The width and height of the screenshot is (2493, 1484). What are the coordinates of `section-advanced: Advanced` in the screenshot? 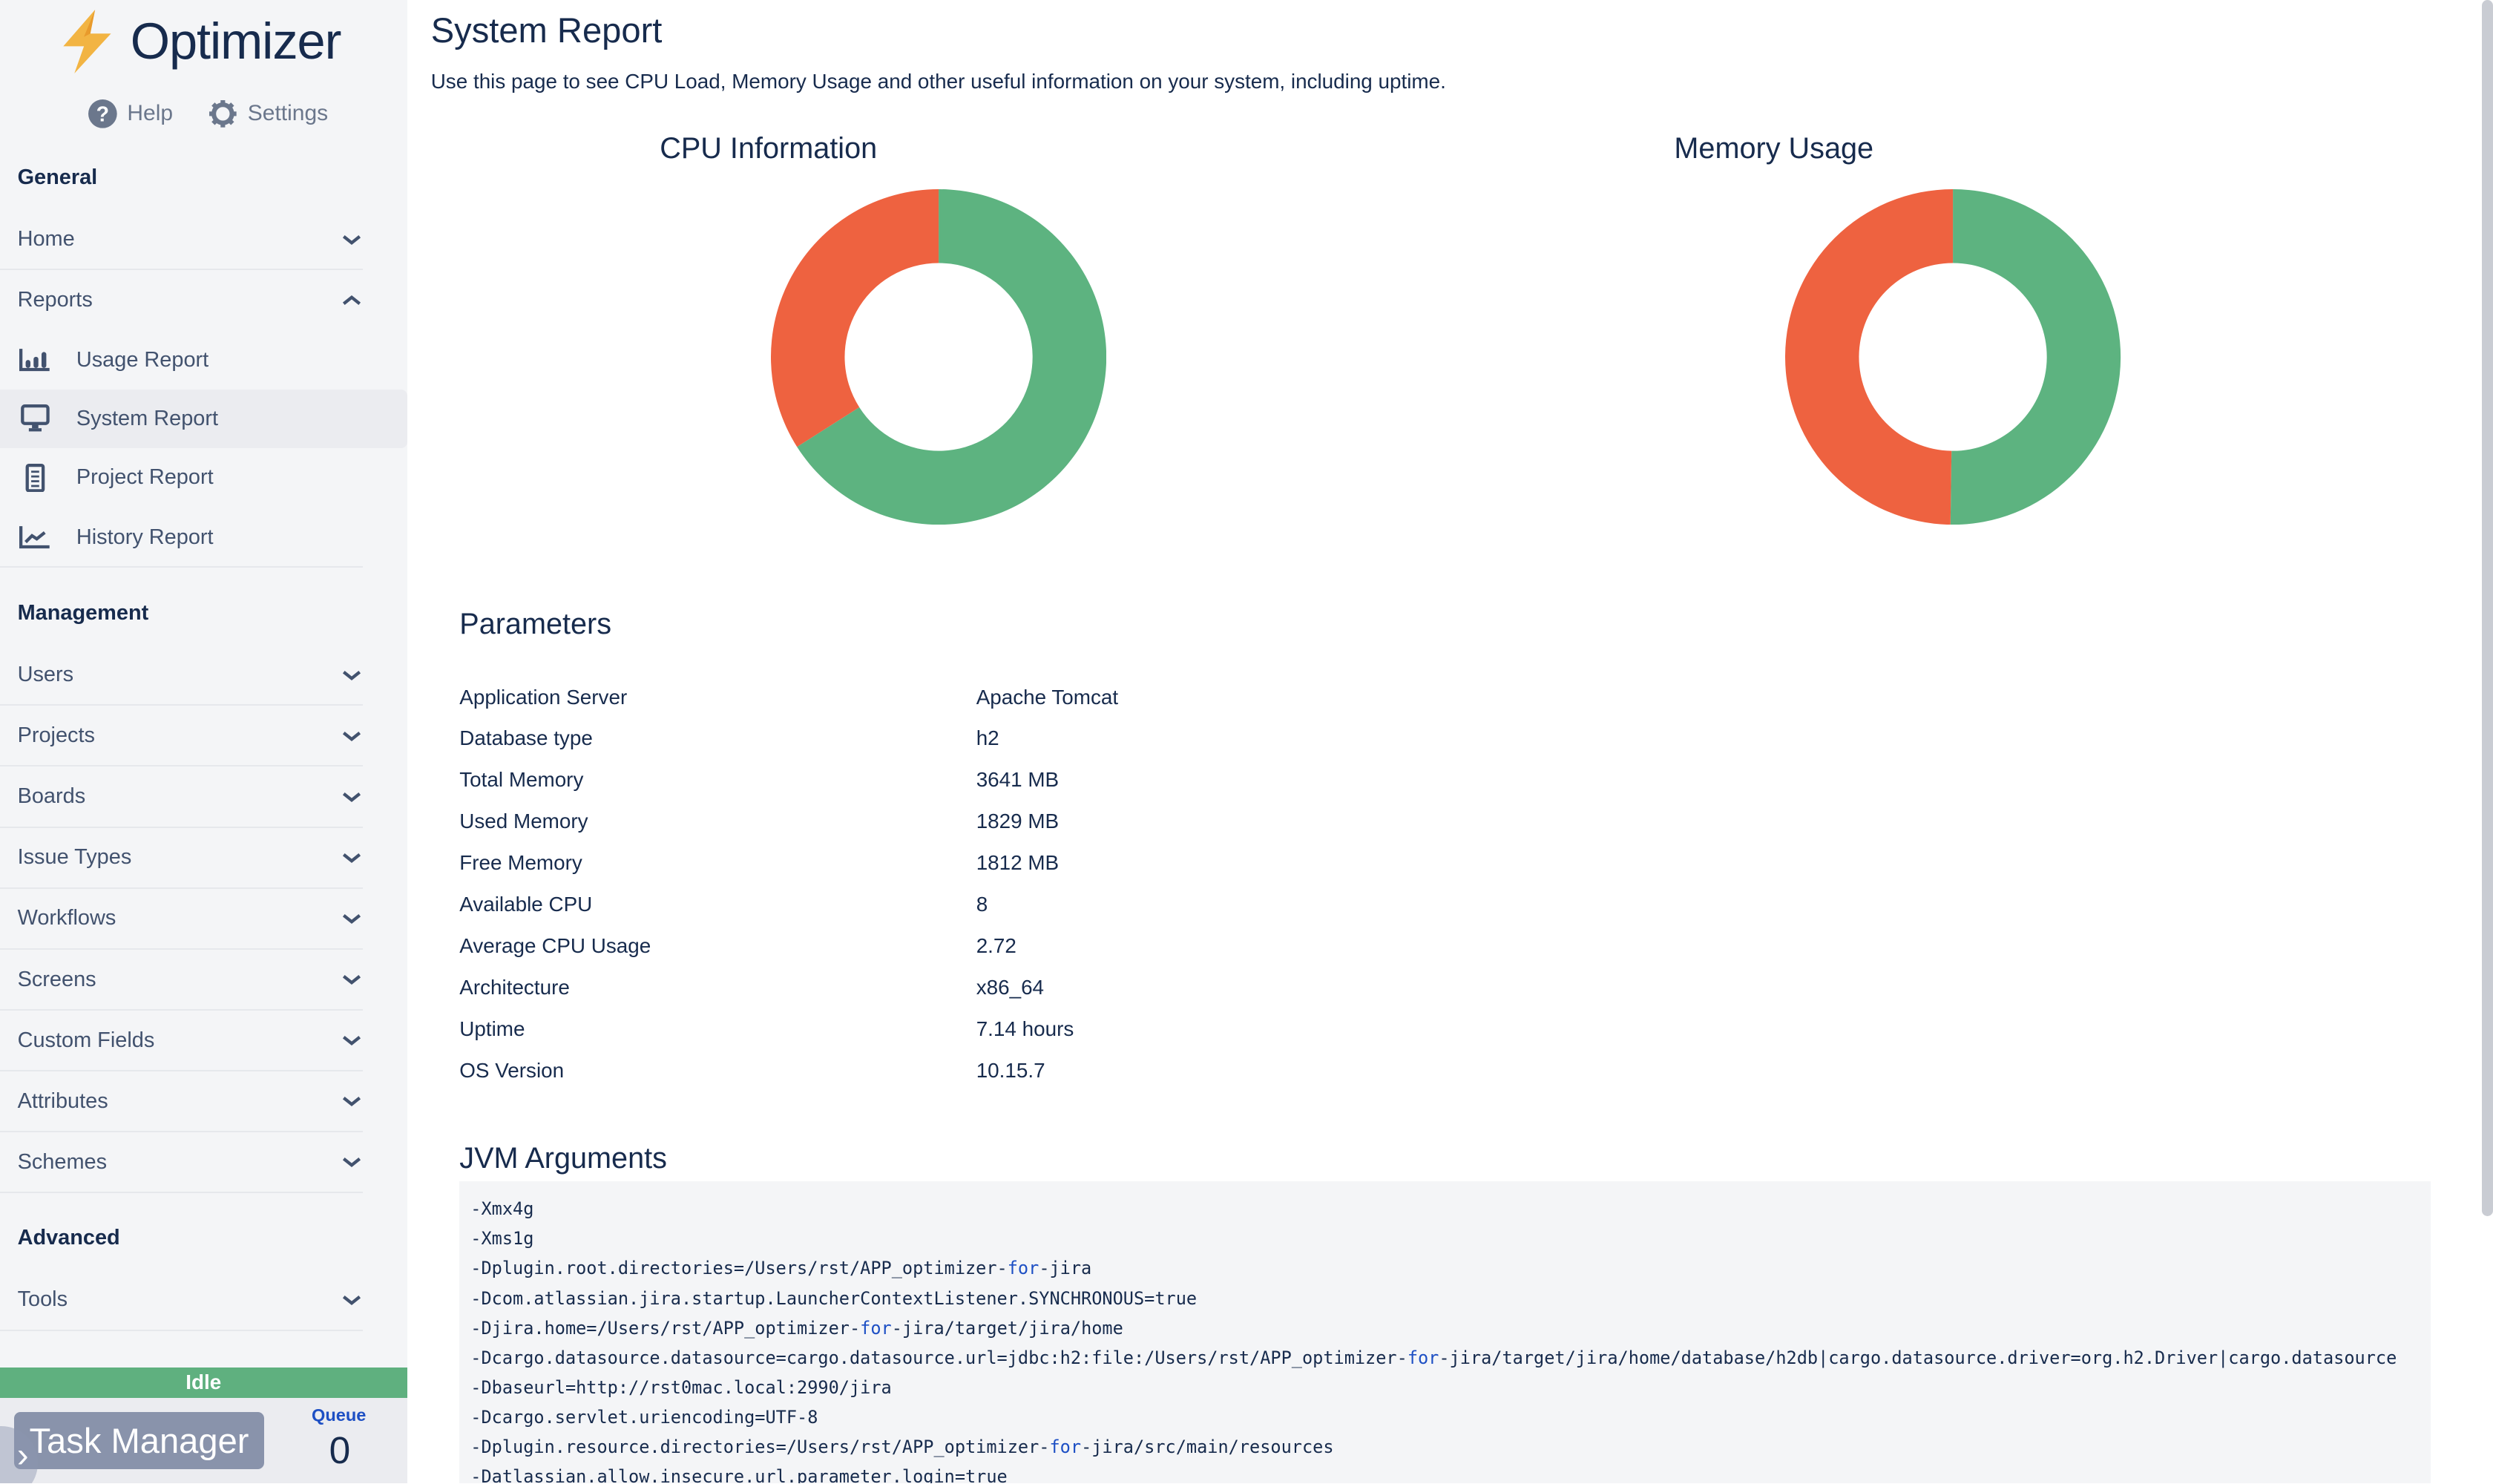 It's located at (68, 1238).